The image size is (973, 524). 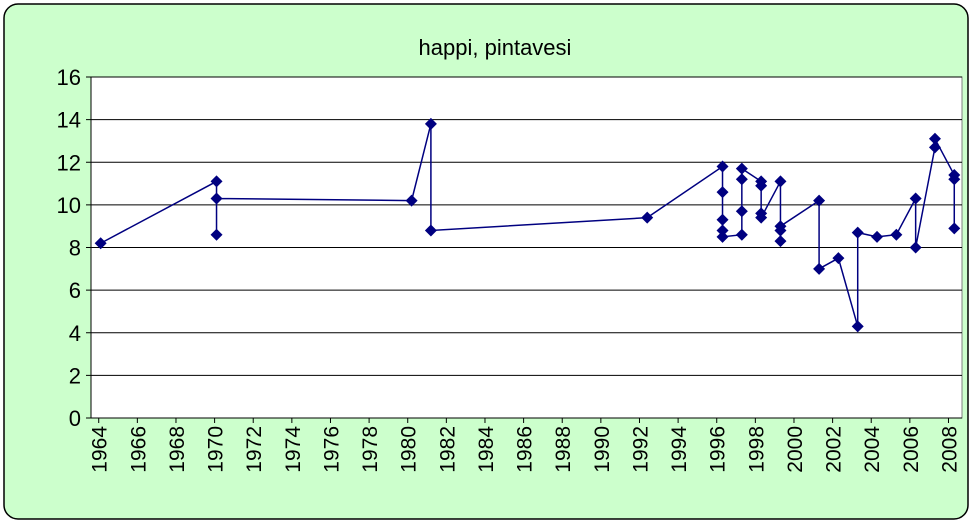 What do you see at coordinates (563, 449) in the screenshot?
I see `x-tick-label: 1988` at bounding box center [563, 449].